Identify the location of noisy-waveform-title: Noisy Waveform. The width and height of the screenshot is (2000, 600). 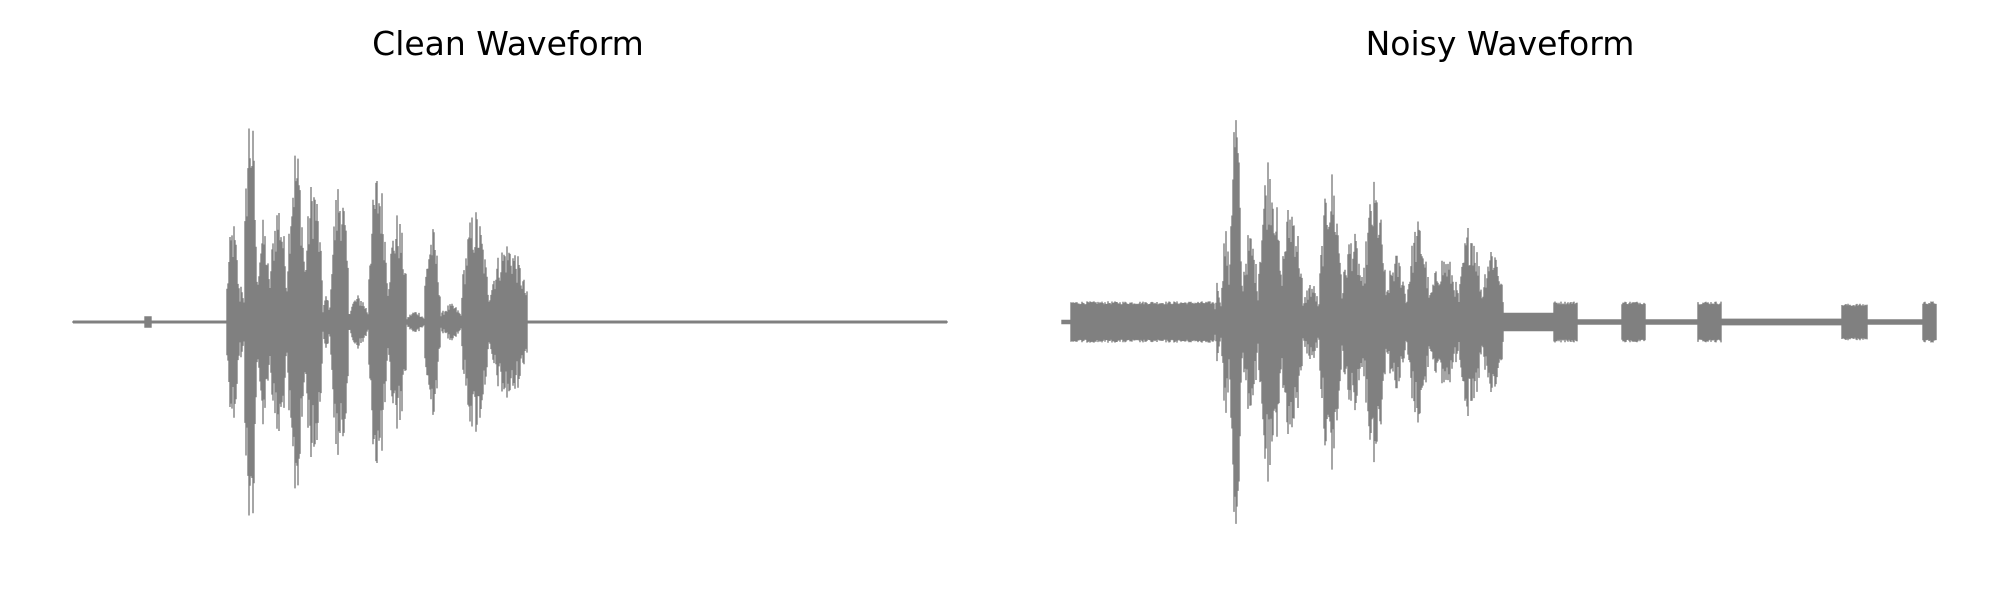
(1500, 43).